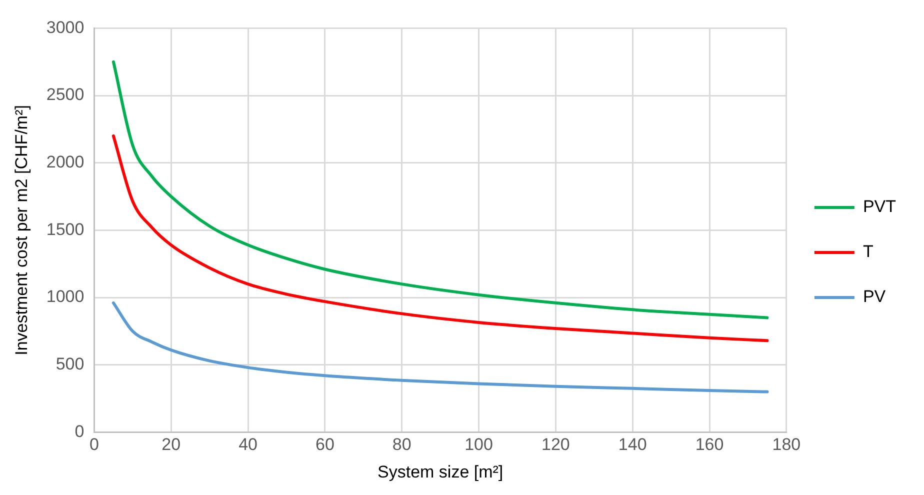 Image resolution: width=924 pixels, height=495 pixels. What do you see at coordinates (478, 444) in the screenshot?
I see `x-tick-label: 100` at bounding box center [478, 444].